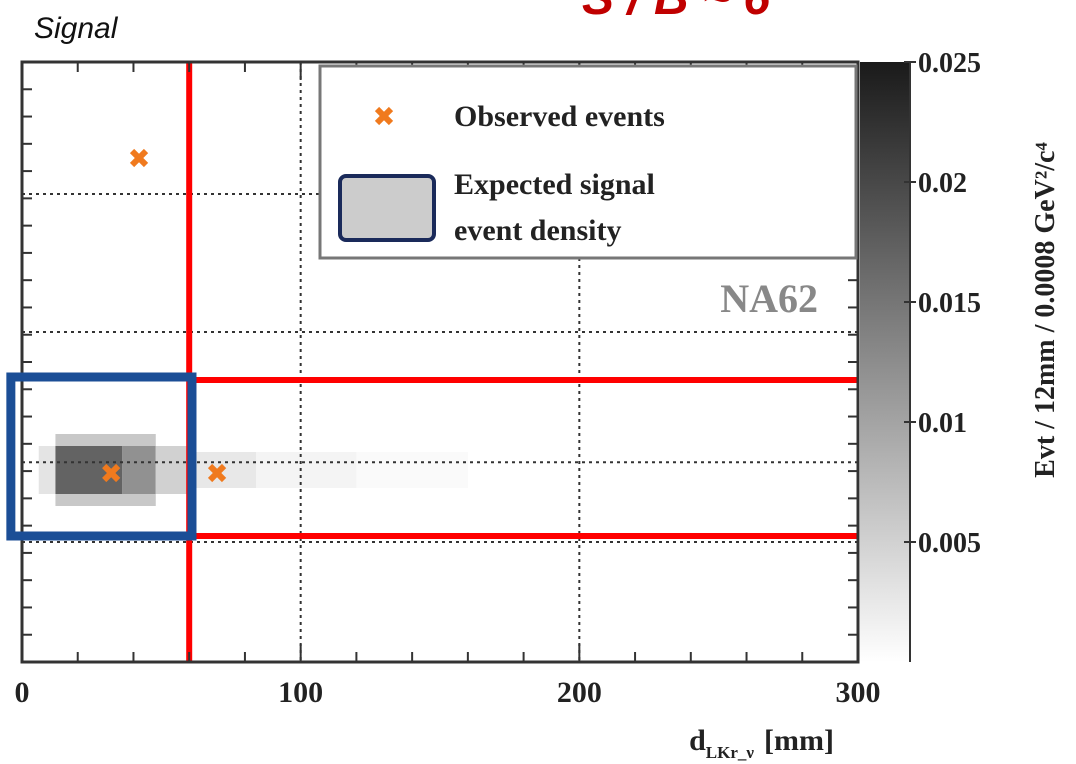  Describe the element at coordinates (76, 28) in the screenshot. I see `signal-label: Signal` at that location.